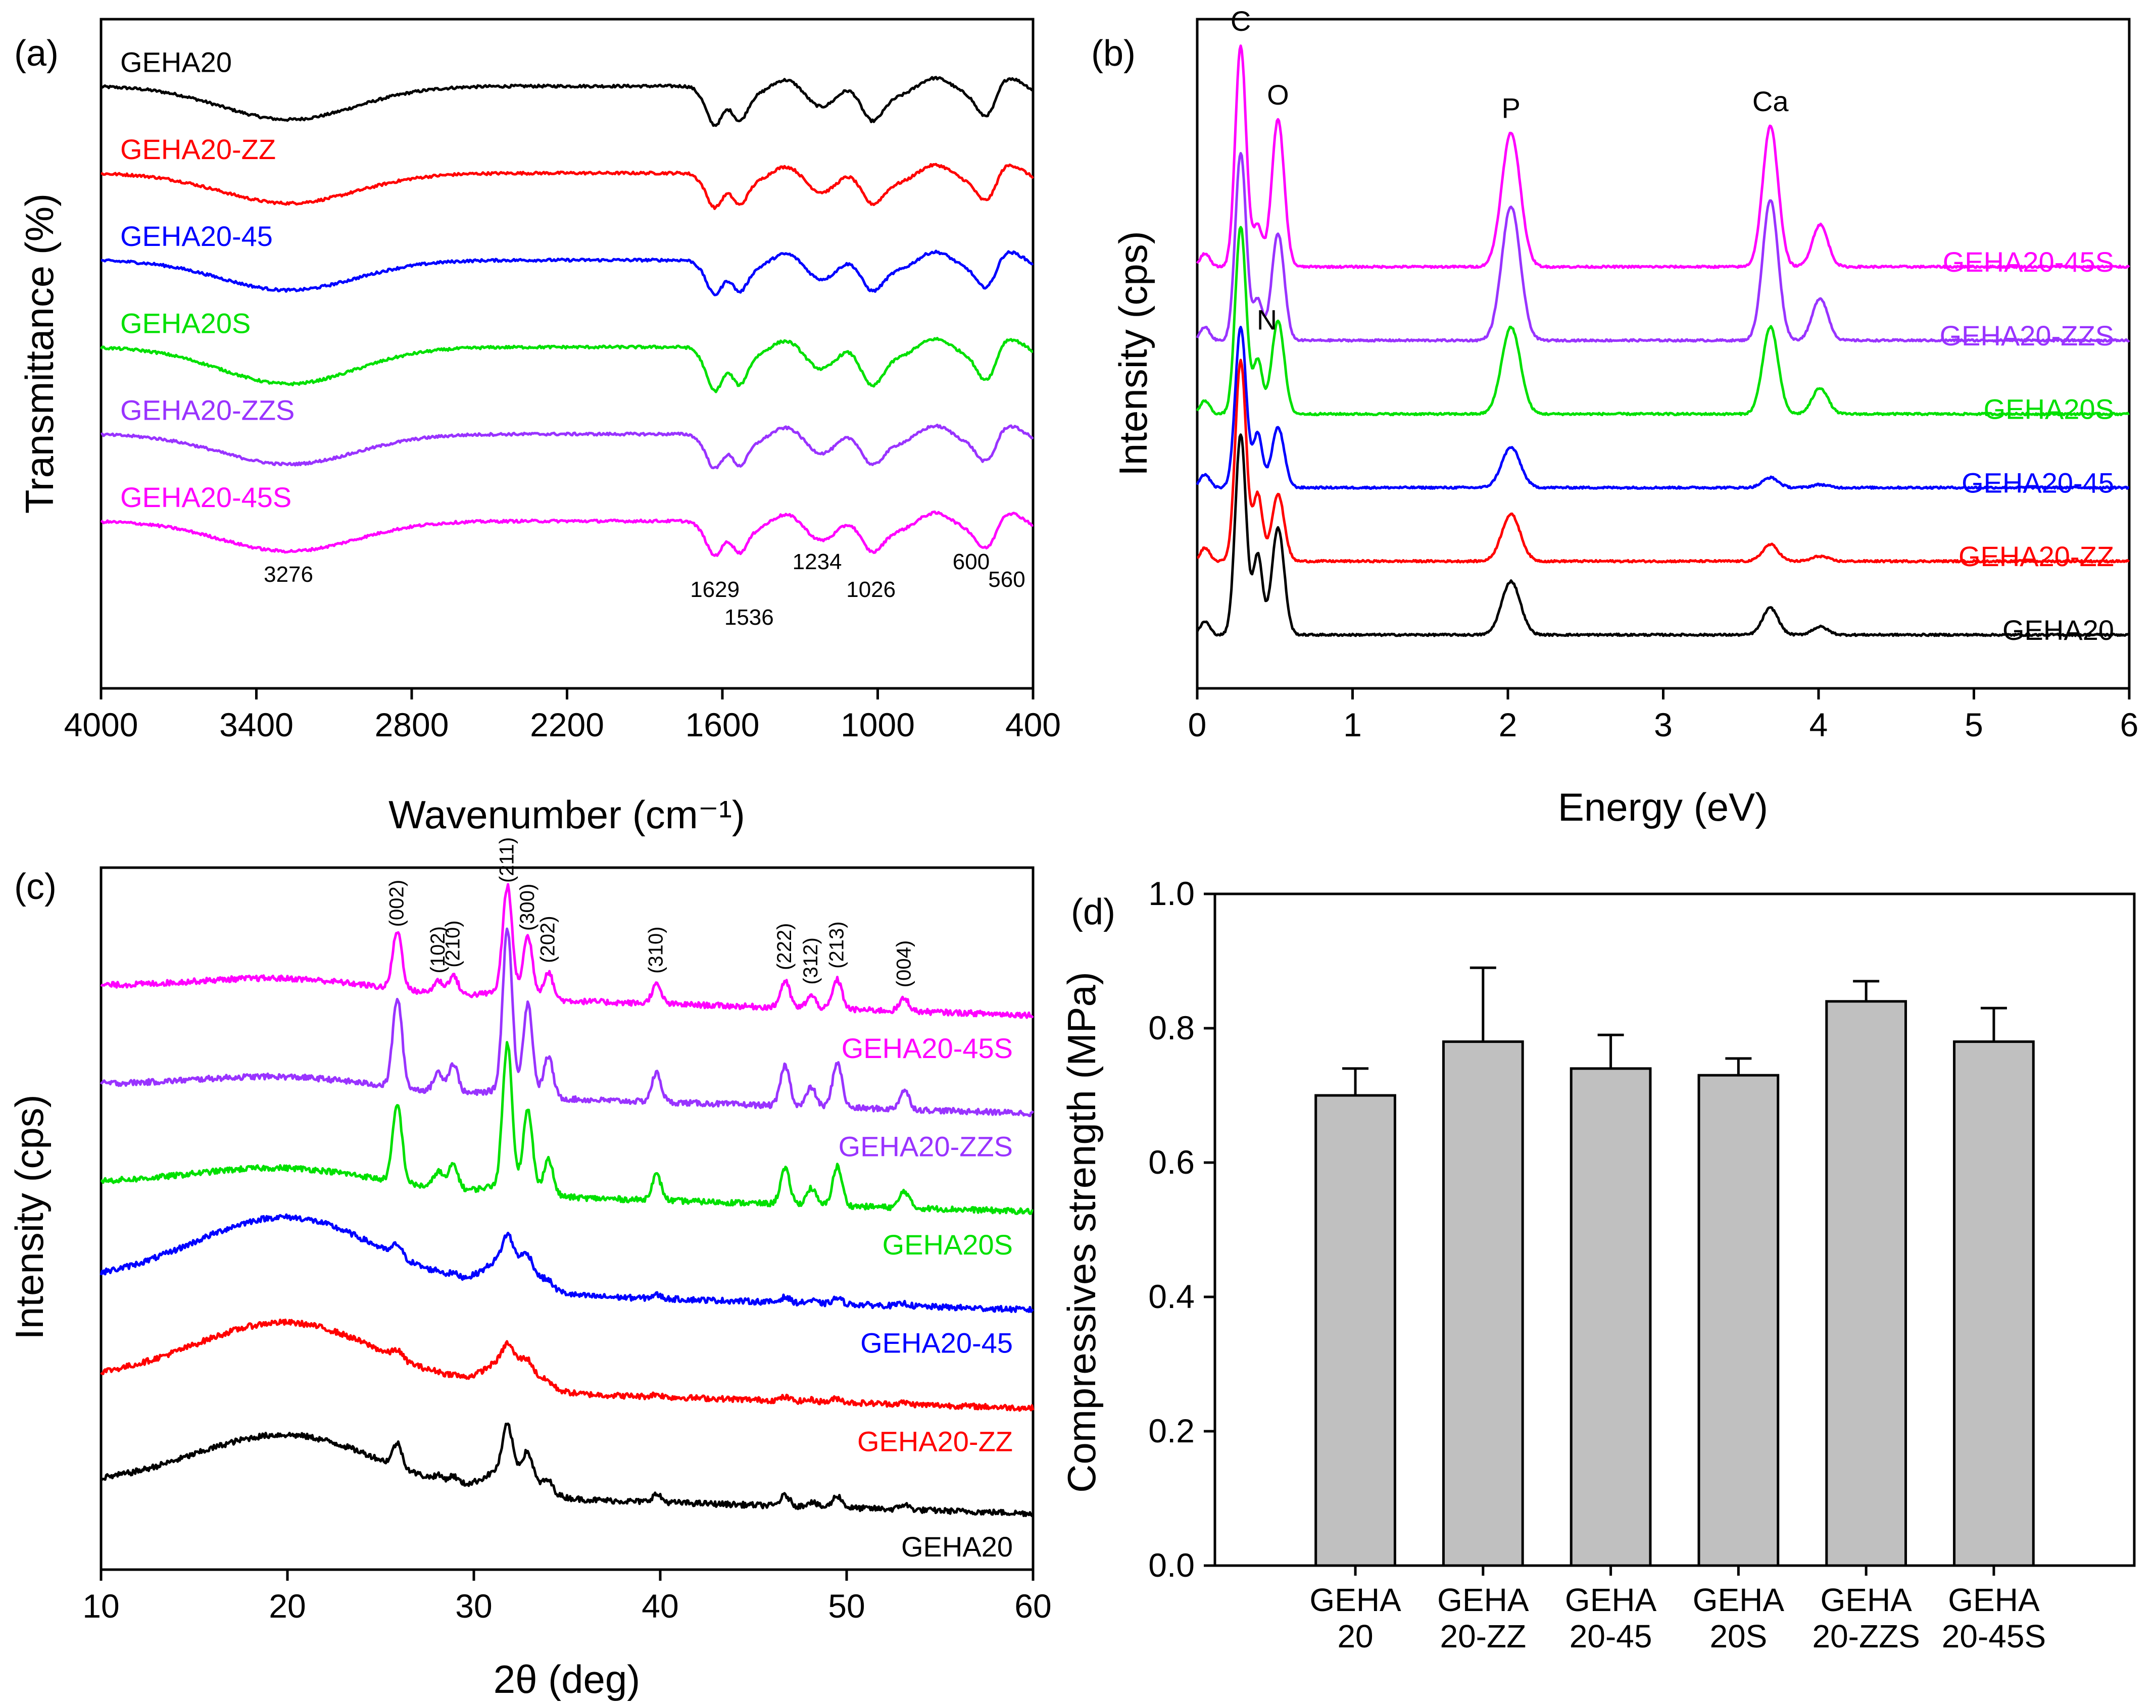 The image size is (2156, 1708). Describe the element at coordinates (1663, 724) in the screenshot. I see `x-tick-label: 3` at that location.